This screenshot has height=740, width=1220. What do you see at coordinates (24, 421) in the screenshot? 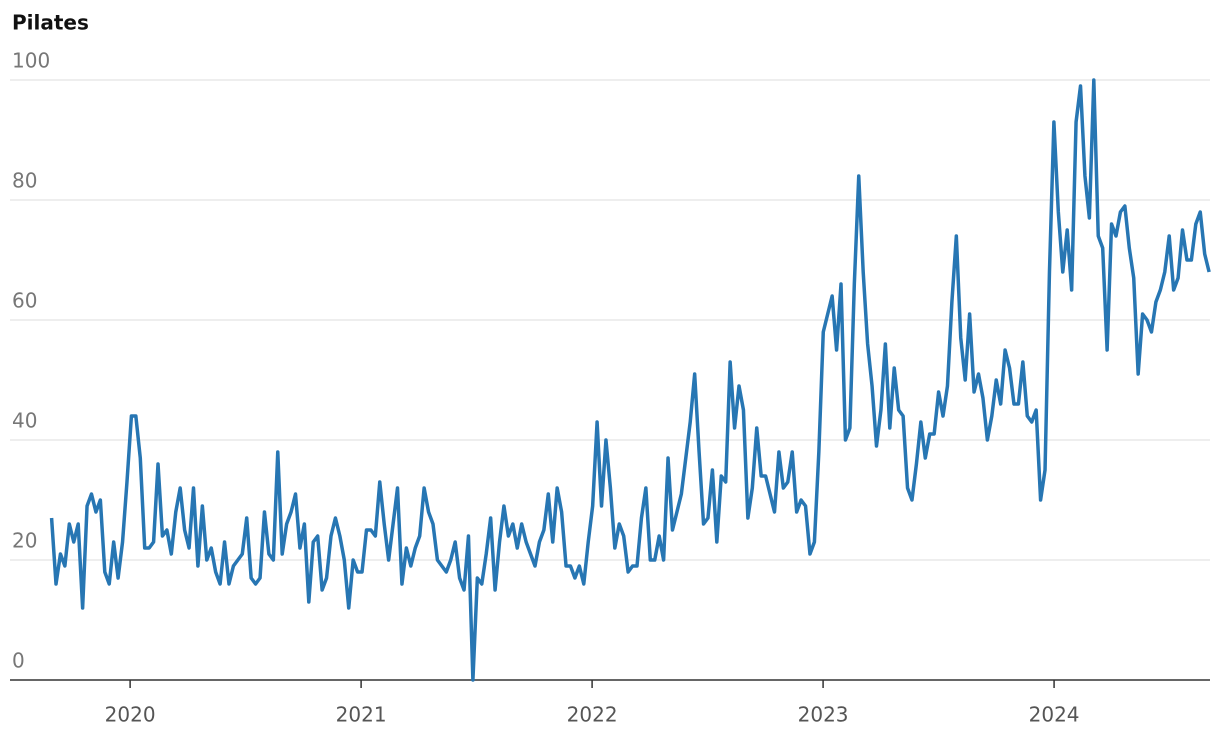
I see `y-tick-label: 40` at bounding box center [24, 421].